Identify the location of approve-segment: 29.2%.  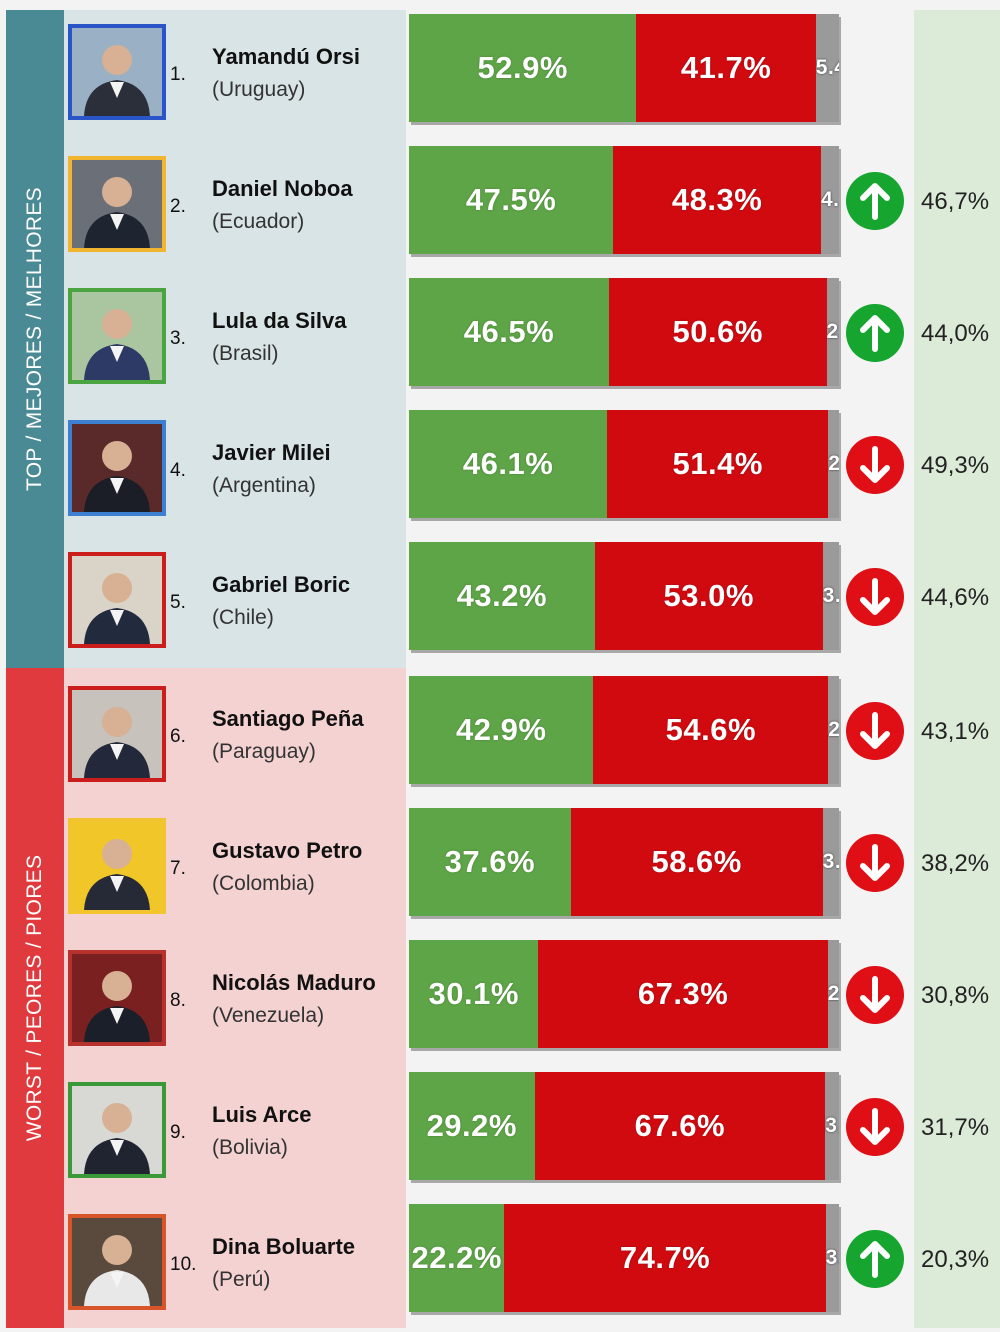
(472, 1126).